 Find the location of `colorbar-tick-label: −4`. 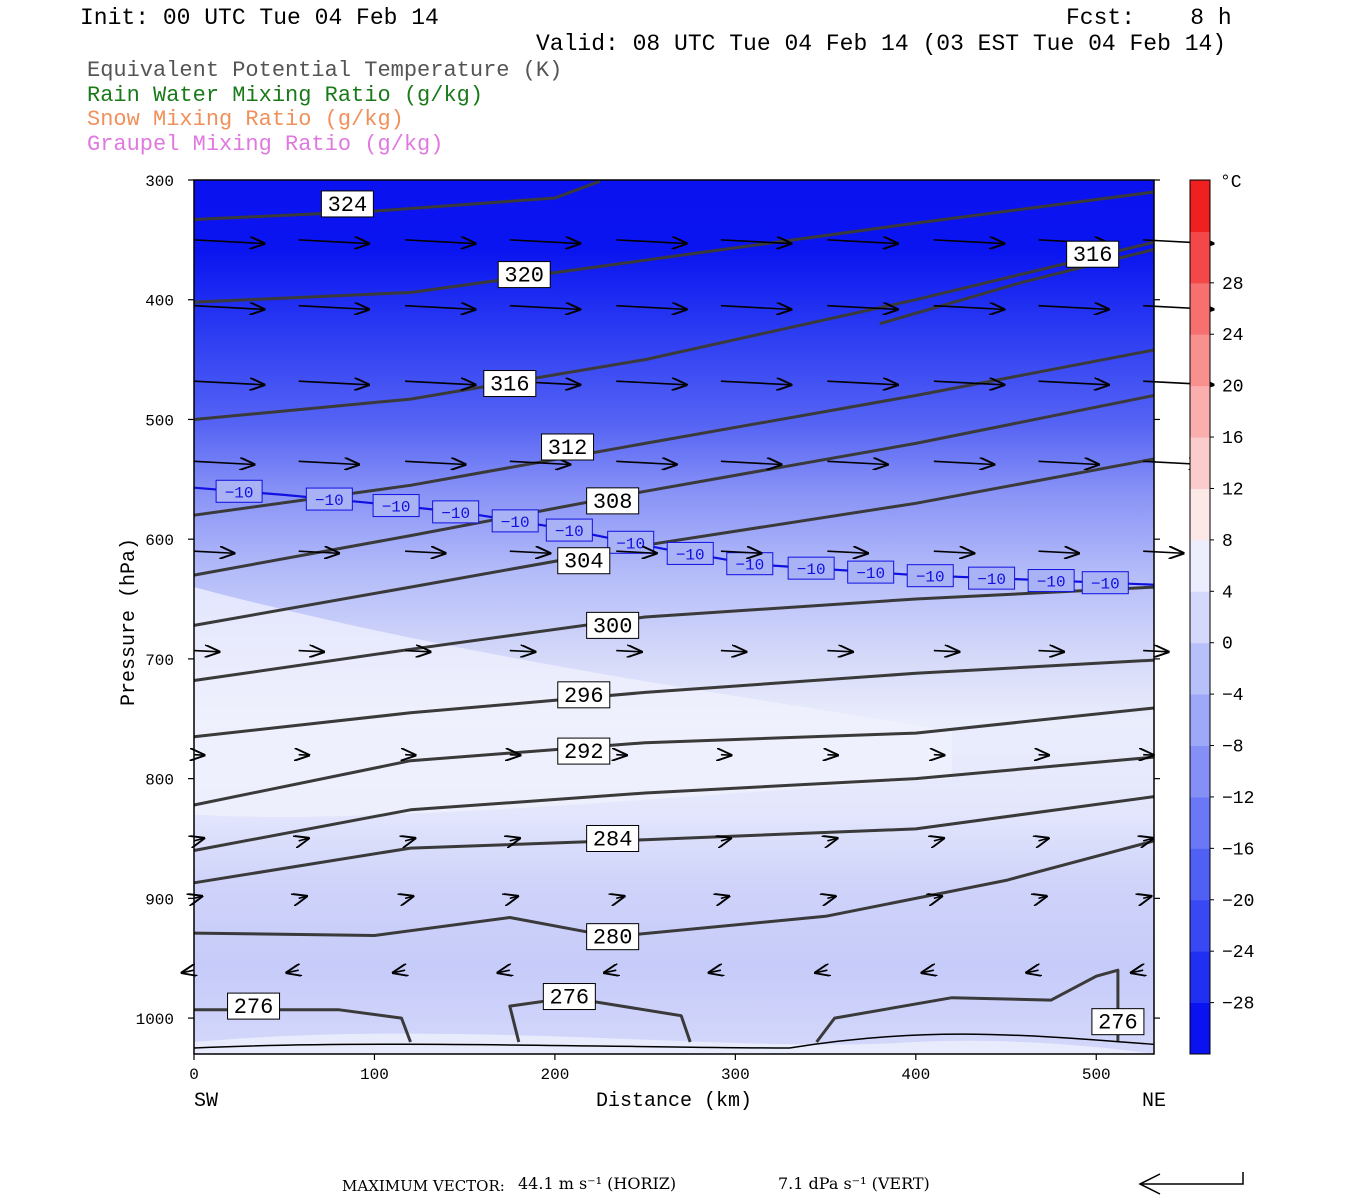

colorbar-tick-label: −4 is located at coordinates (1233, 696).